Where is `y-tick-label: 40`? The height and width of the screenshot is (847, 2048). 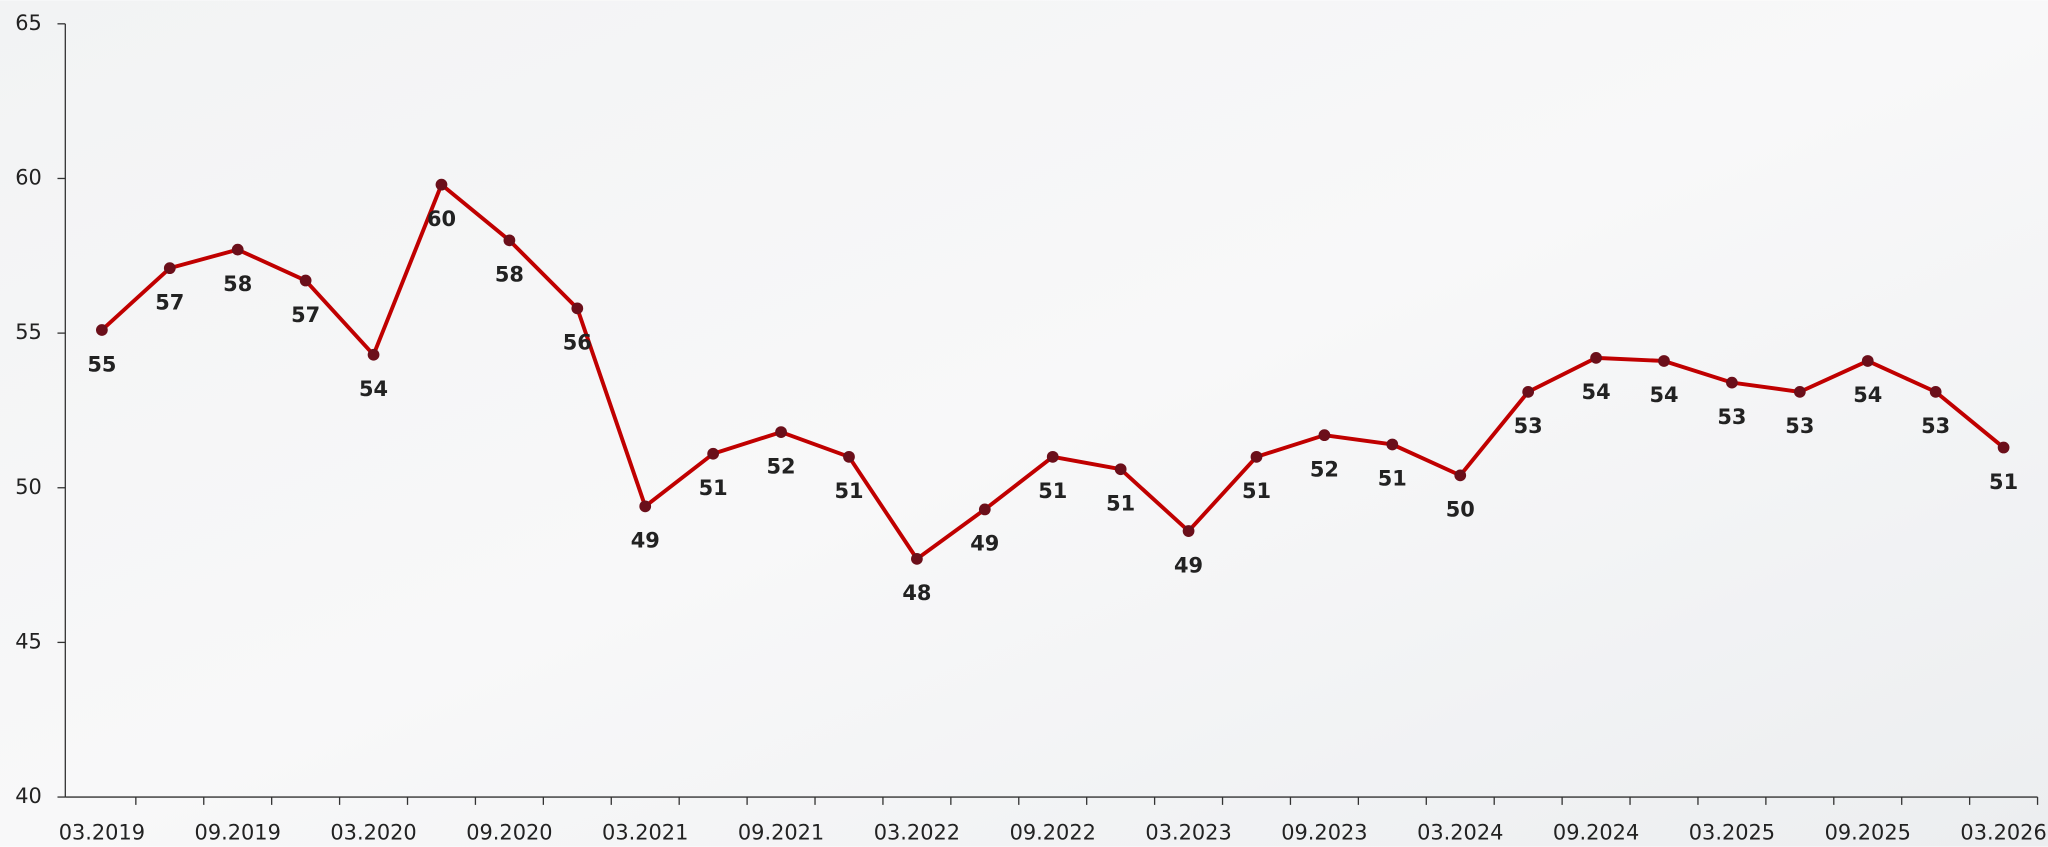
y-tick-label: 40 is located at coordinates (28, 796).